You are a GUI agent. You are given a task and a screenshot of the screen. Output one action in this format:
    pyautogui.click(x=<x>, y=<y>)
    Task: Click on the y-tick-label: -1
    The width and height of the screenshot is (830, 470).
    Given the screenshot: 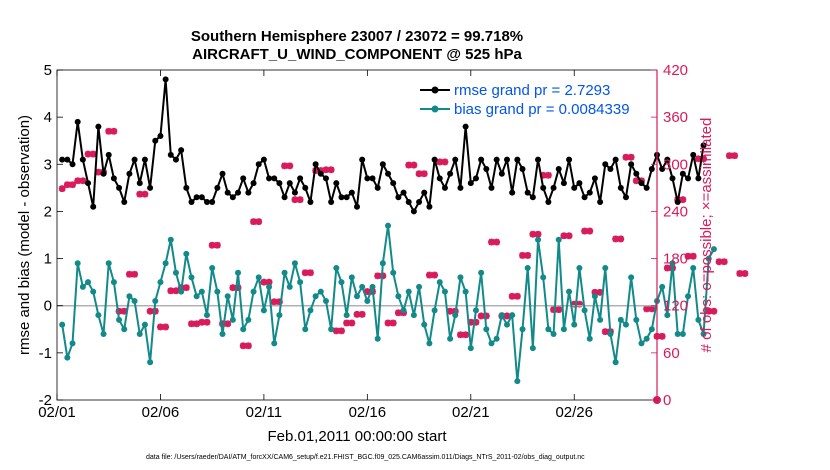 What is the action you would take?
    pyautogui.click(x=45, y=353)
    